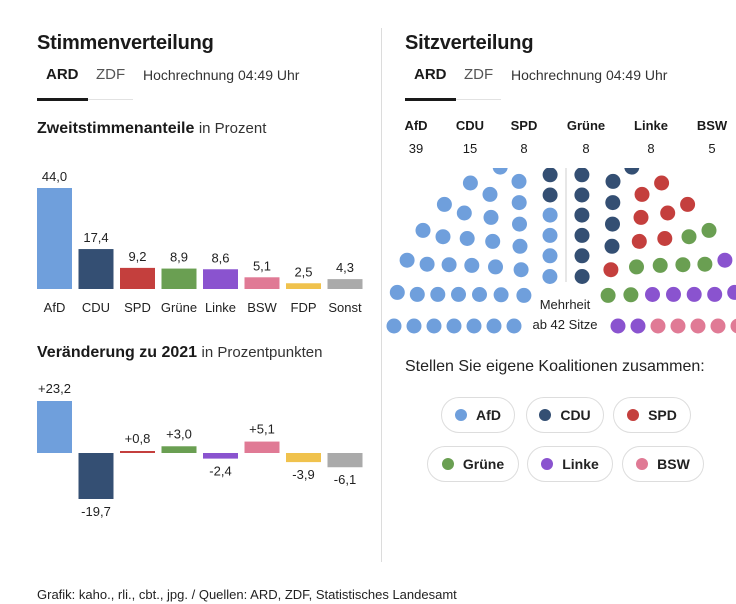  I want to click on category-tick-label: CDU, so click(96, 307).